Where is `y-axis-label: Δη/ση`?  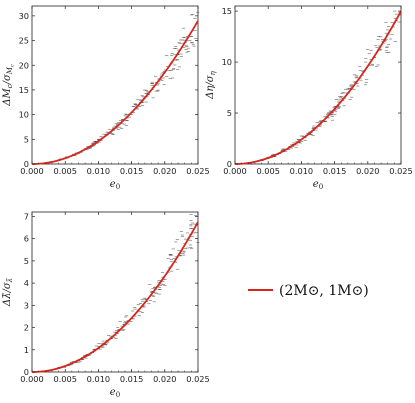
y-axis-label: Δη/ση is located at coordinates (211, 84).